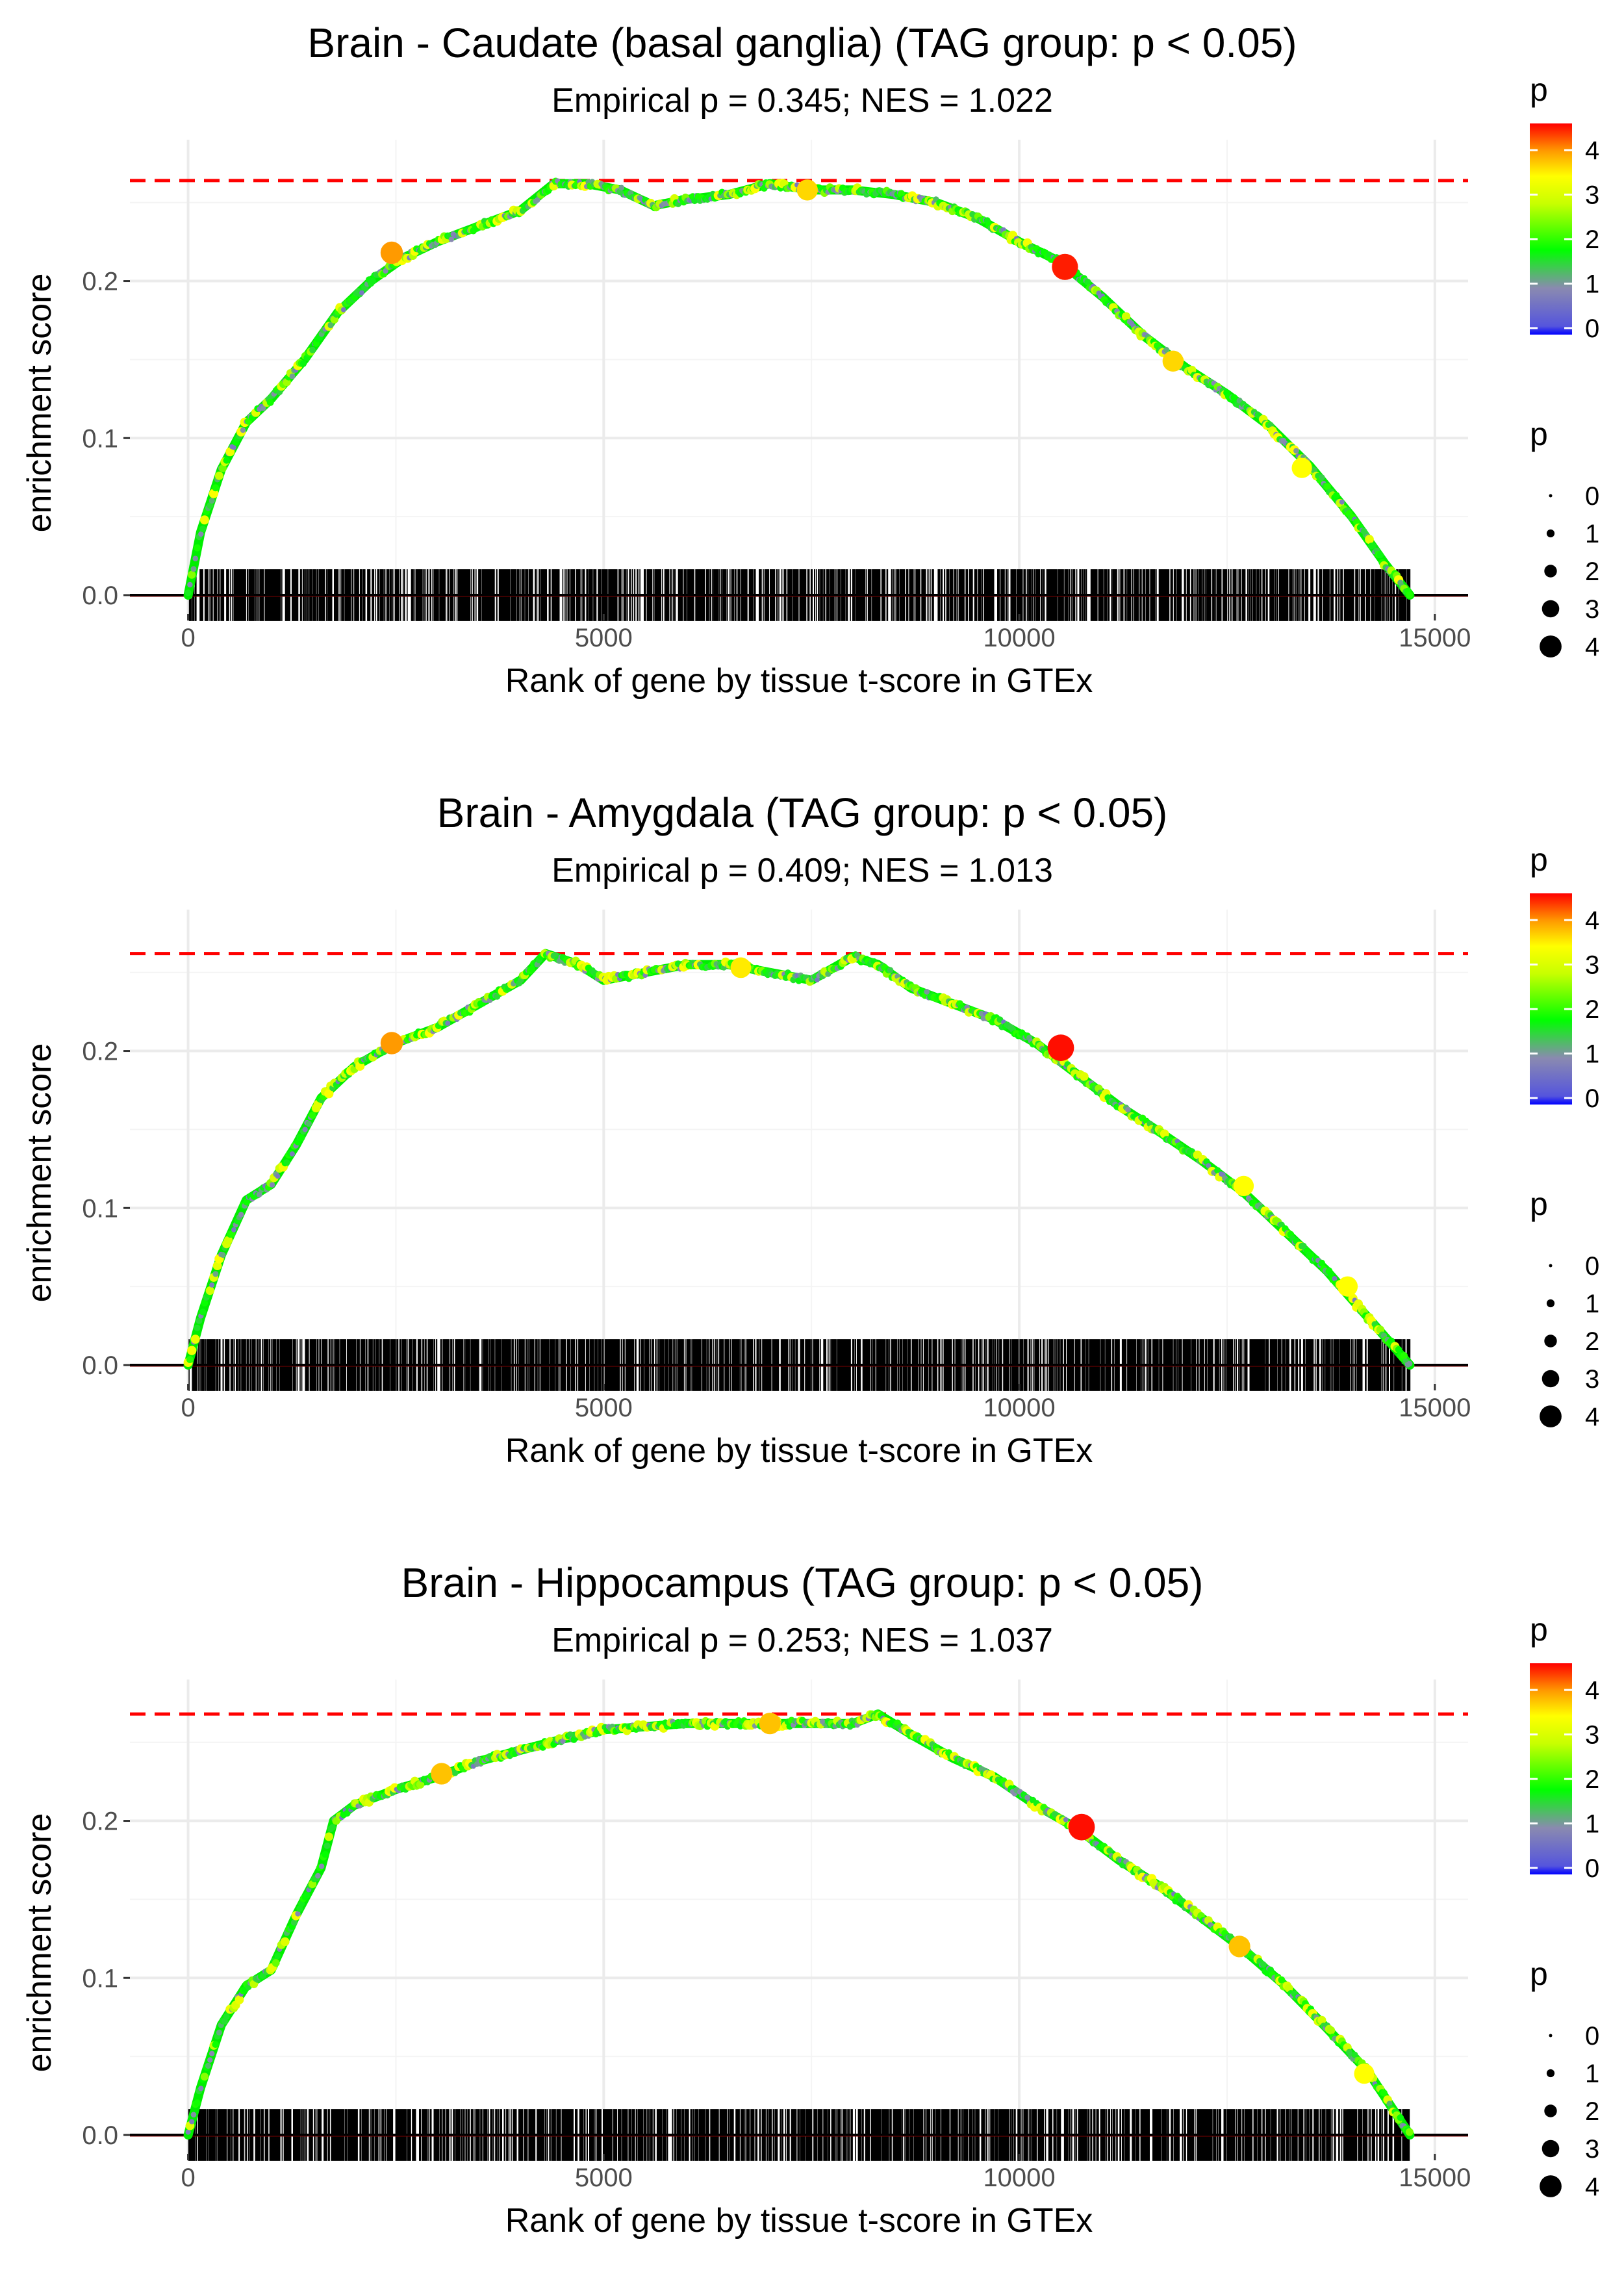  What do you see at coordinates (799, 681) in the screenshot?
I see `x-axis-title: Rank of gene by tissue t-score in GTEx` at bounding box center [799, 681].